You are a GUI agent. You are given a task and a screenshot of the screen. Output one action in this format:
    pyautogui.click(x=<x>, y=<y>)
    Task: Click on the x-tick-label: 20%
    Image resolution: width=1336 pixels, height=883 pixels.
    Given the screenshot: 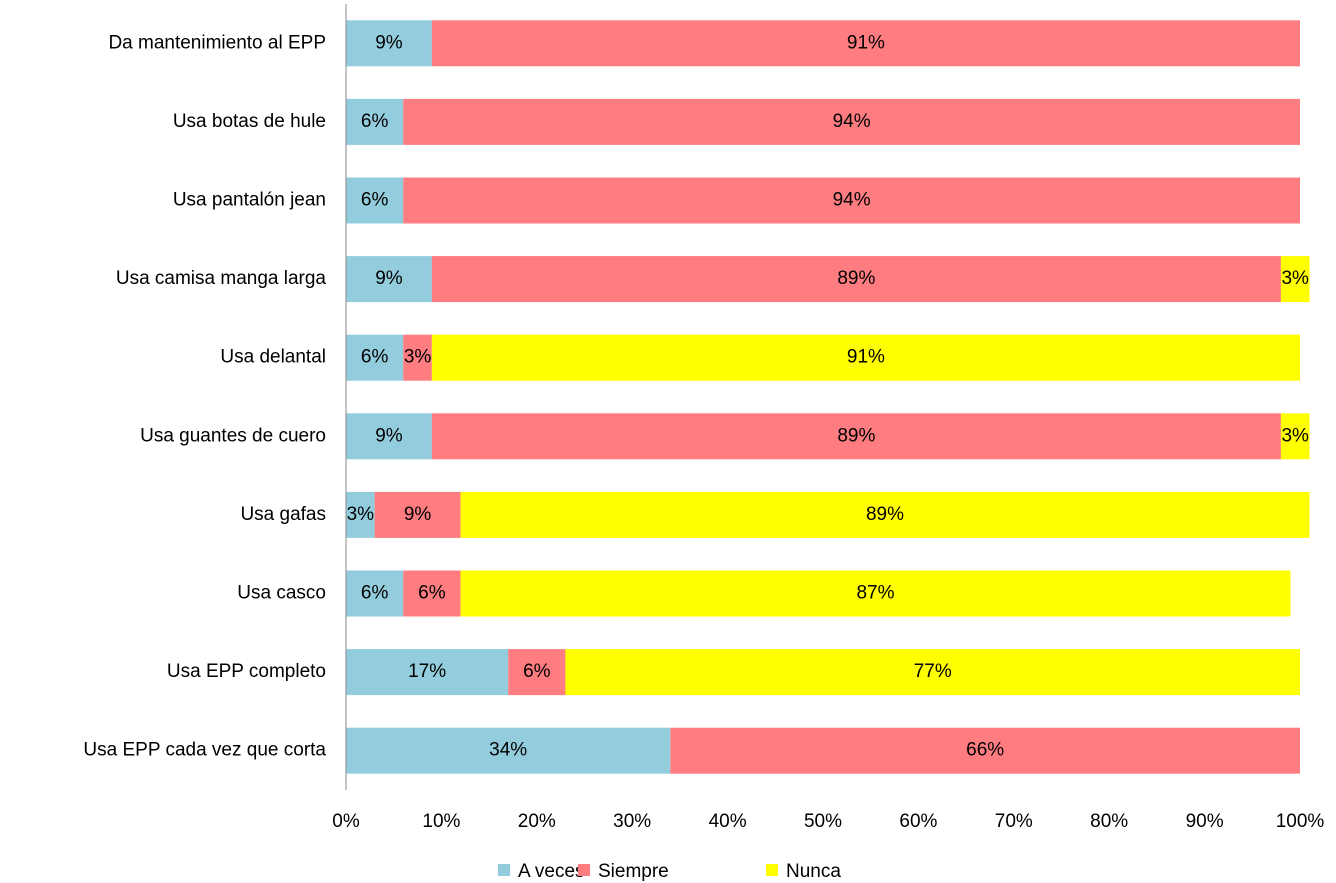 What is the action you would take?
    pyautogui.click(x=537, y=821)
    